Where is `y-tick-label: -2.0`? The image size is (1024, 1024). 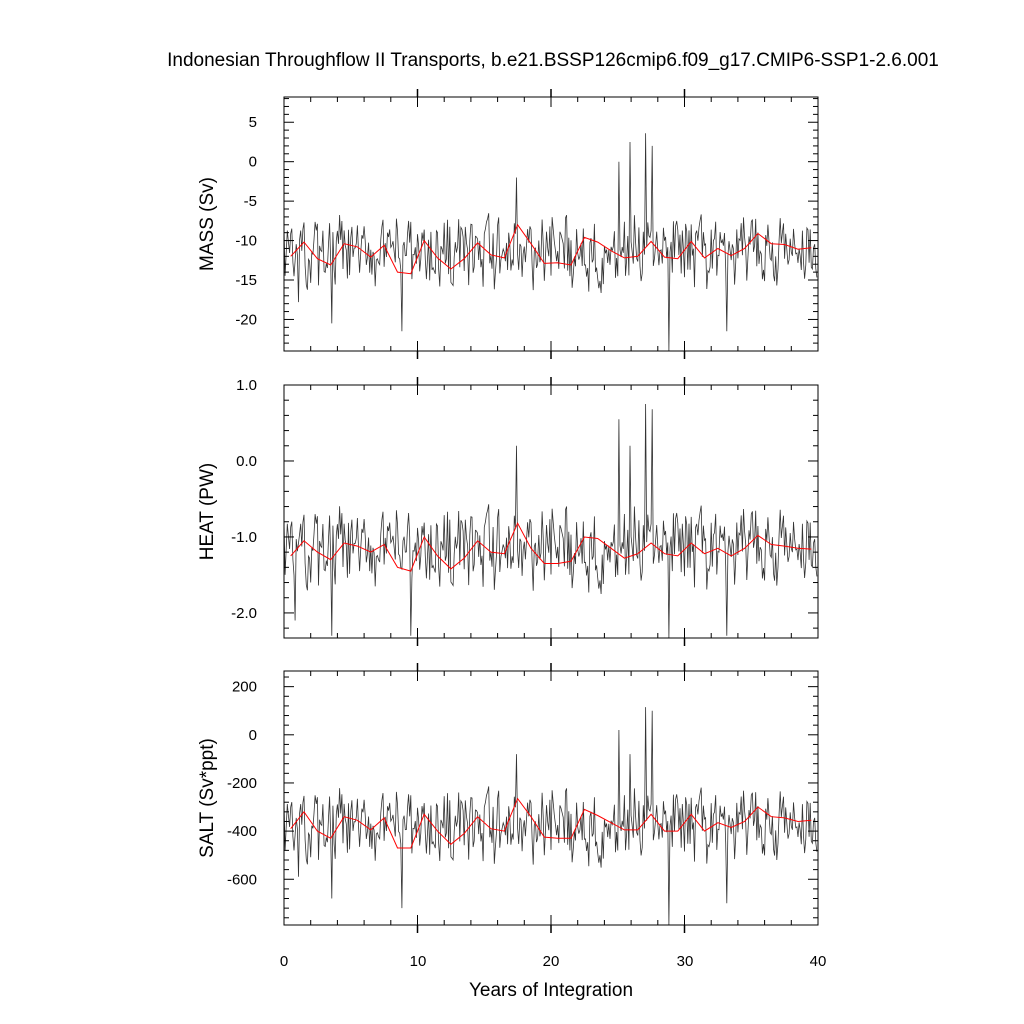
y-tick-label: -2.0 is located at coordinates (244, 613).